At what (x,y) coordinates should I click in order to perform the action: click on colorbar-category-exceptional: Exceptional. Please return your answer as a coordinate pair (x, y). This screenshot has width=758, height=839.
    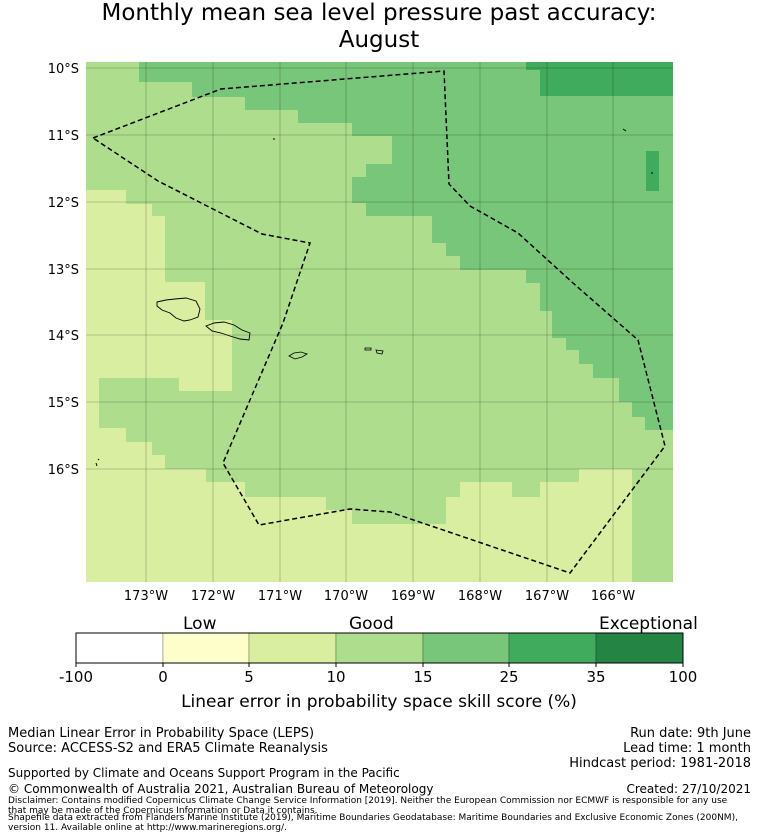
    Looking at the image, I should click on (648, 624).